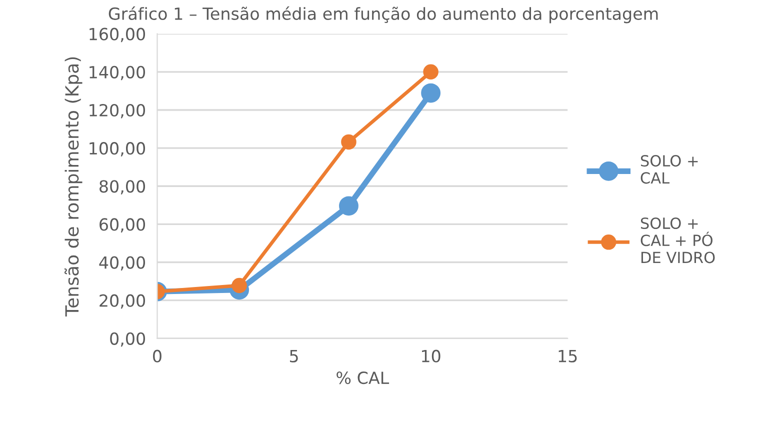 This screenshot has height=423, width=767. Describe the element at coordinates (363, 377) in the screenshot. I see `x-axis-title: % CAL` at that location.